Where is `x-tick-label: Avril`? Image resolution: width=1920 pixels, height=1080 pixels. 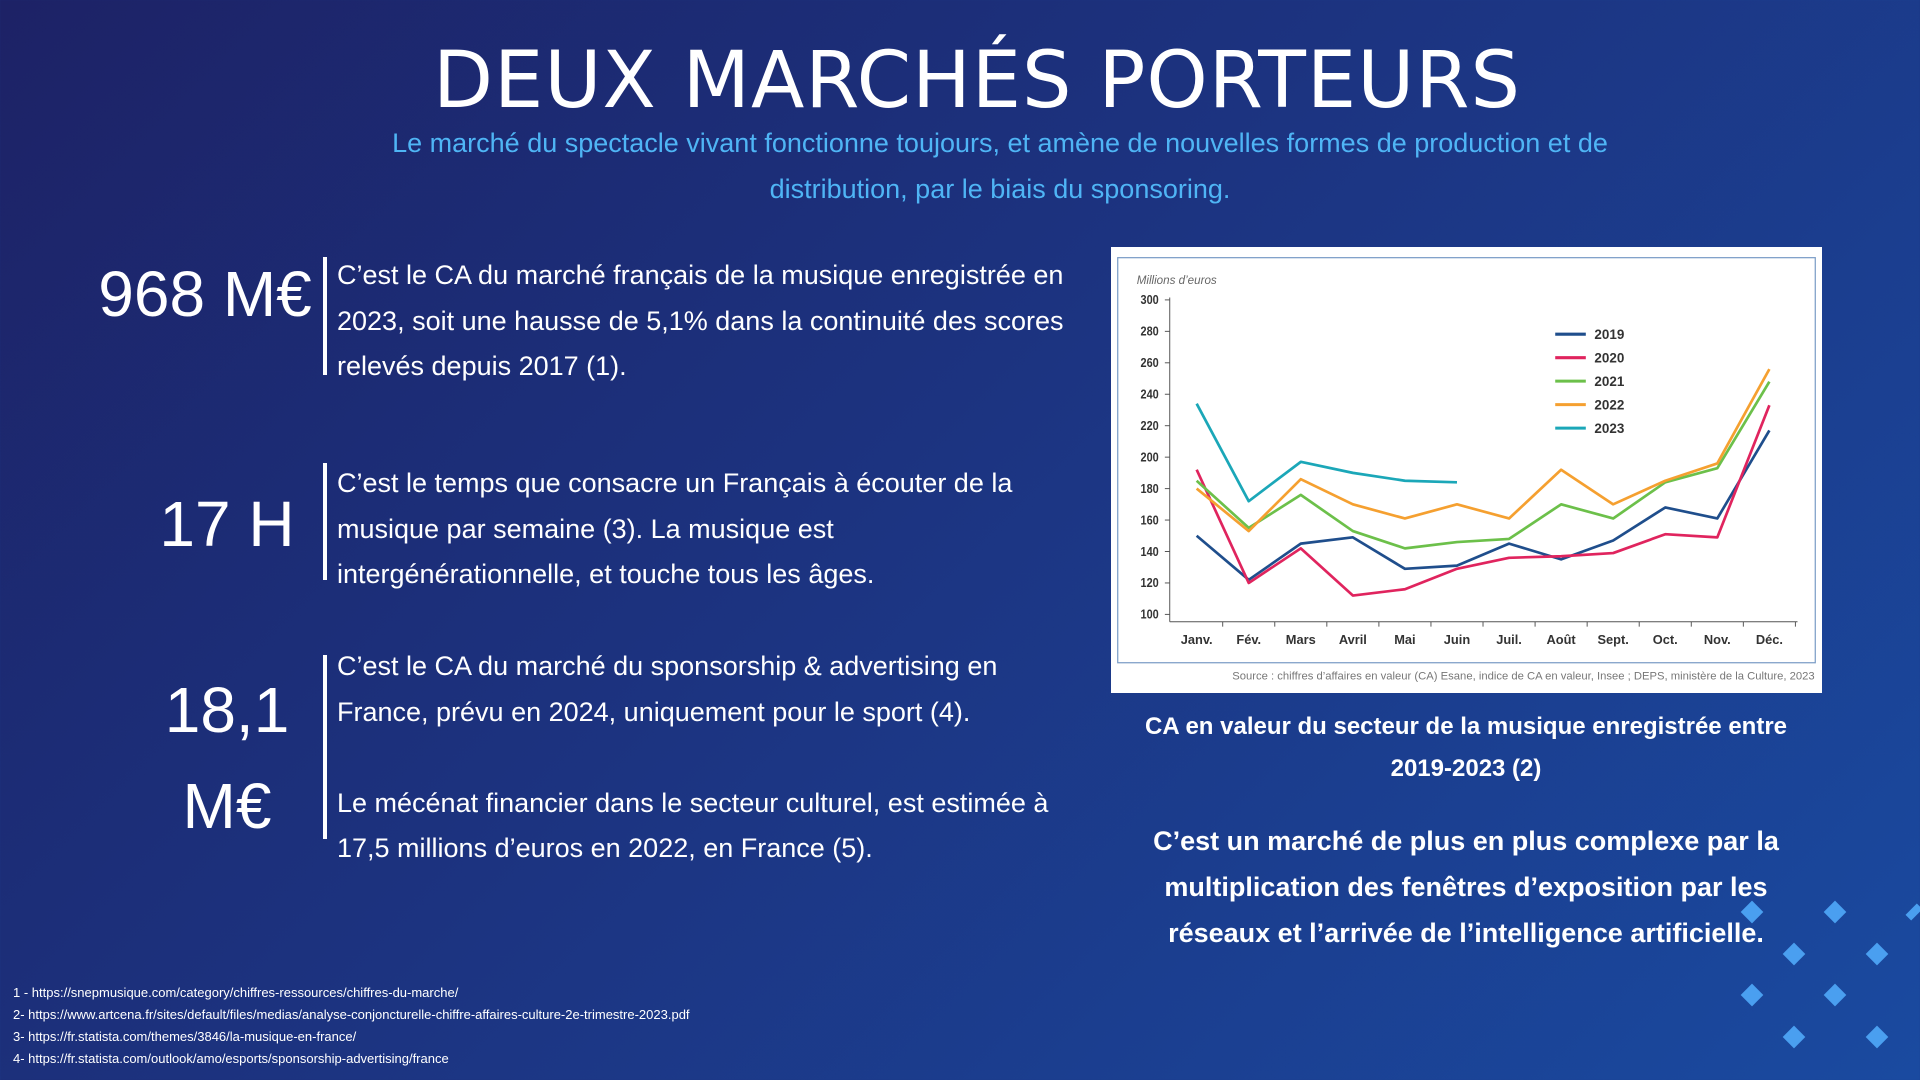 x-tick-label: Avril is located at coordinates (1353, 639).